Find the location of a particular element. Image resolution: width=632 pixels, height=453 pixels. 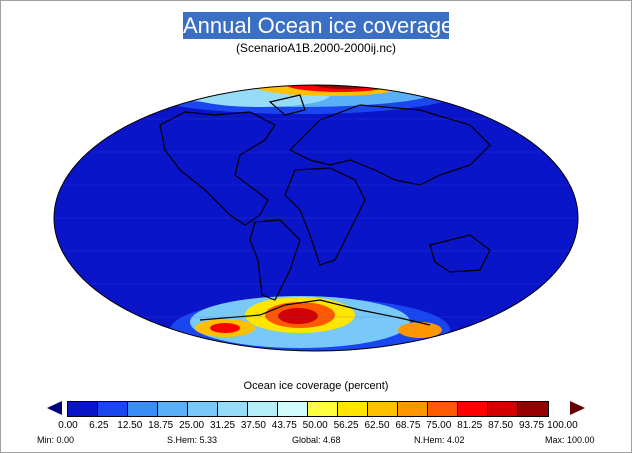

colorbar-tick-label: 75.00 is located at coordinates (439, 425).